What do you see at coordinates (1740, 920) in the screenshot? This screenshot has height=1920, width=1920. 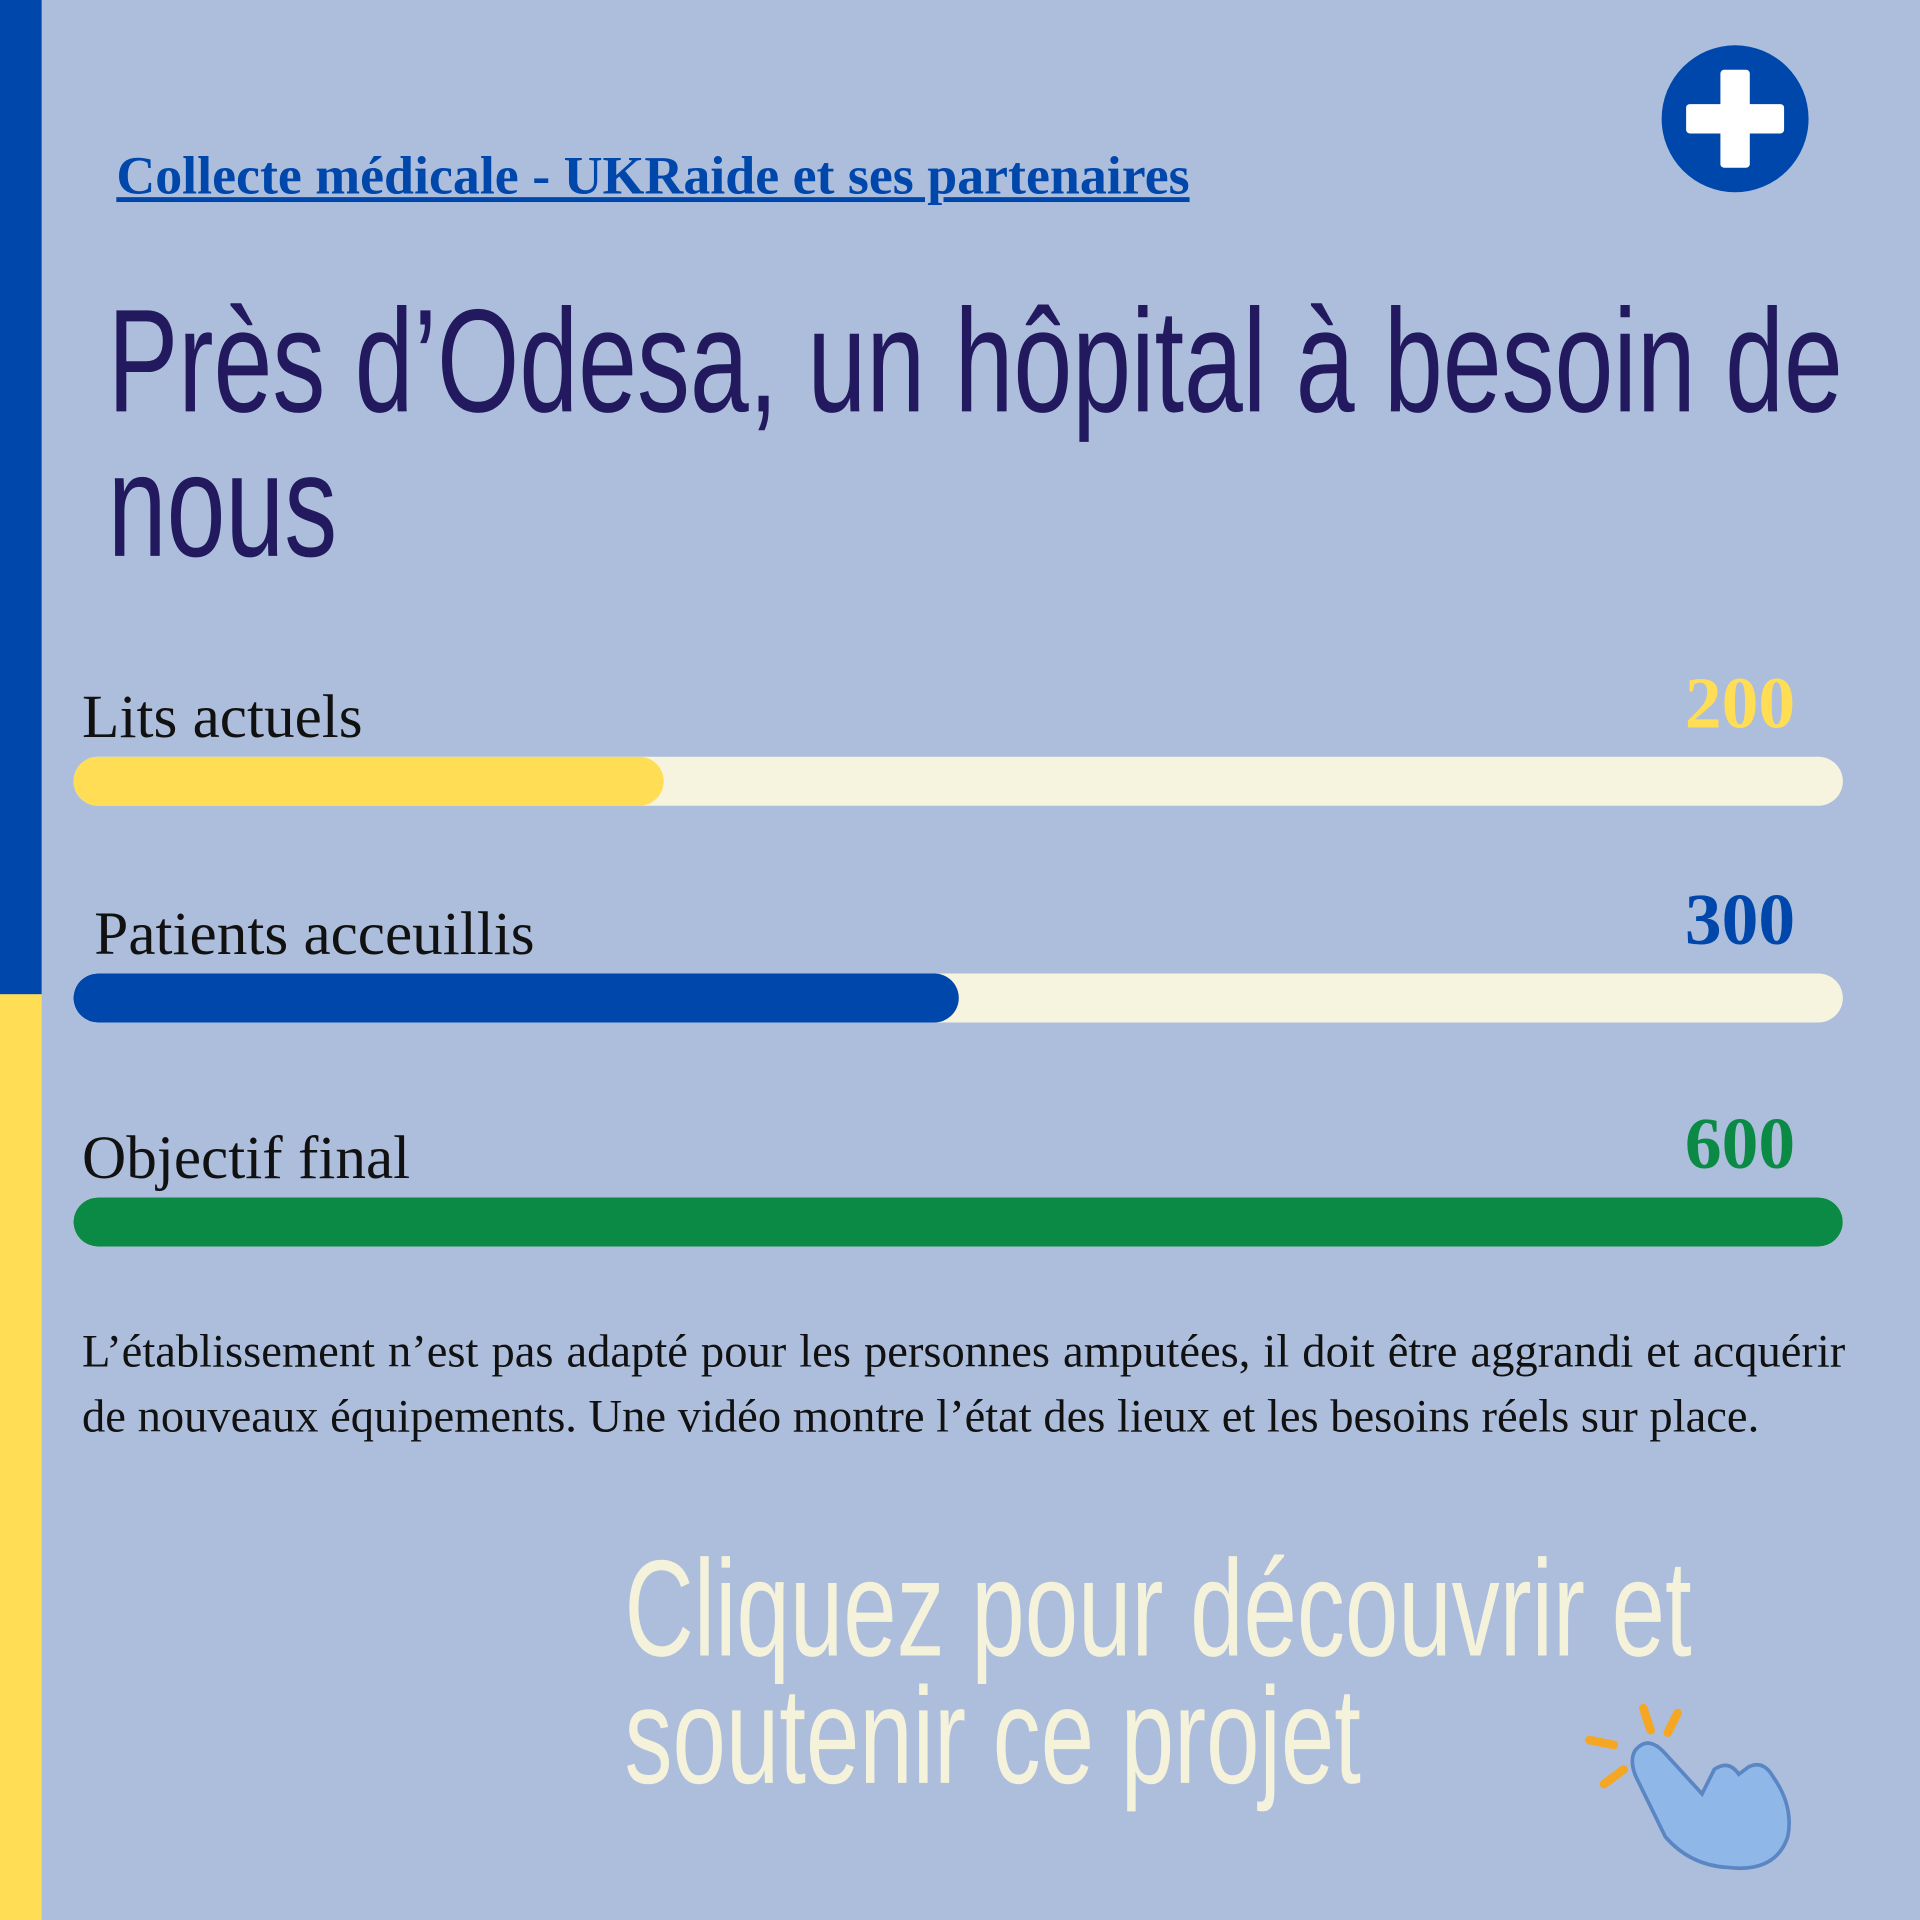 I see `bar-value: 300` at bounding box center [1740, 920].